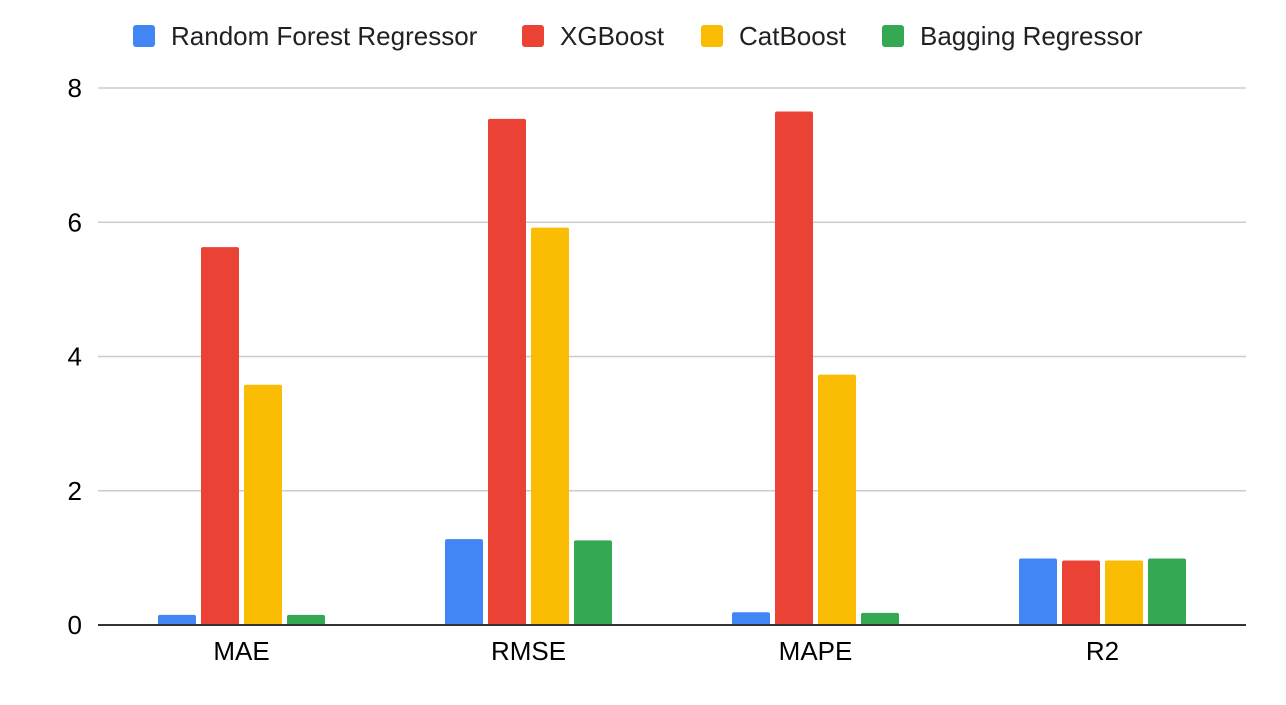  What do you see at coordinates (75, 88) in the screenshot?
I see `y-tick-label-8: 8` at bounding box center [75, 88].